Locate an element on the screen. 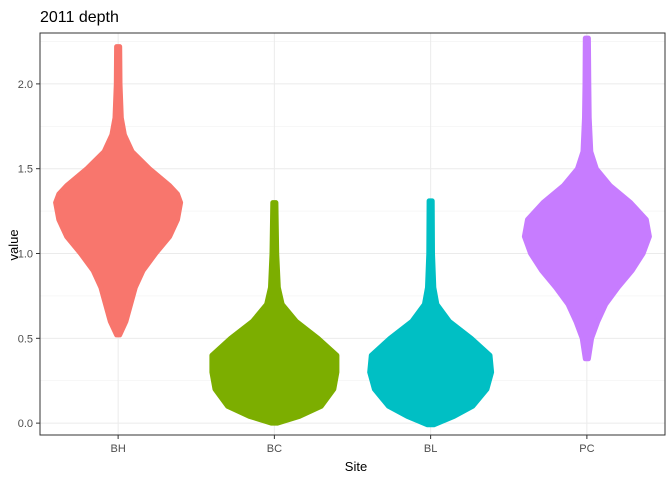 This screenshot has width=672, height=480. x-axis-title: Site is located at coordinates (356, 466).